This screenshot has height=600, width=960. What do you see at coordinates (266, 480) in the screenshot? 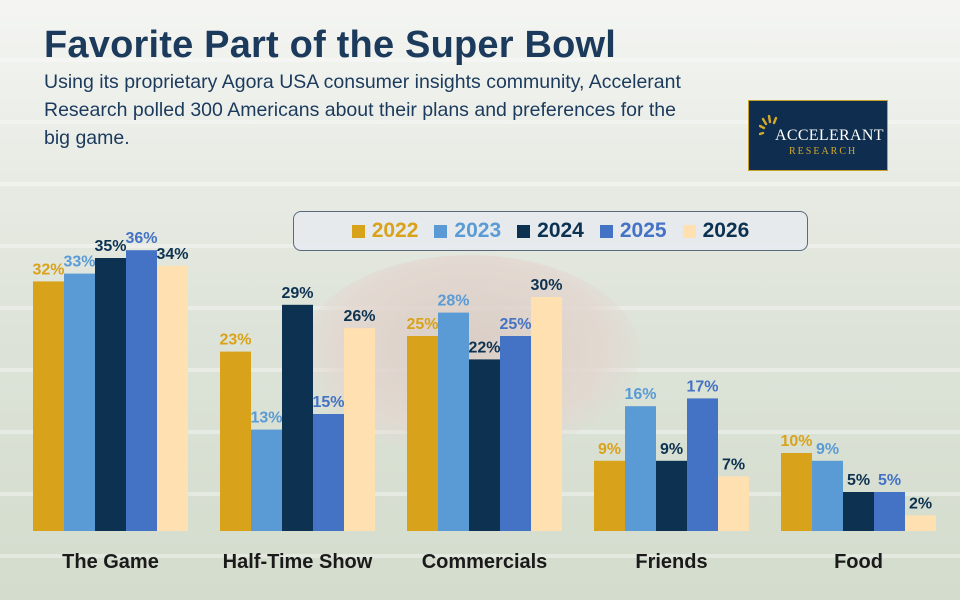
I see `bar-2023-half-time-show` at bounding box center [266, 480].